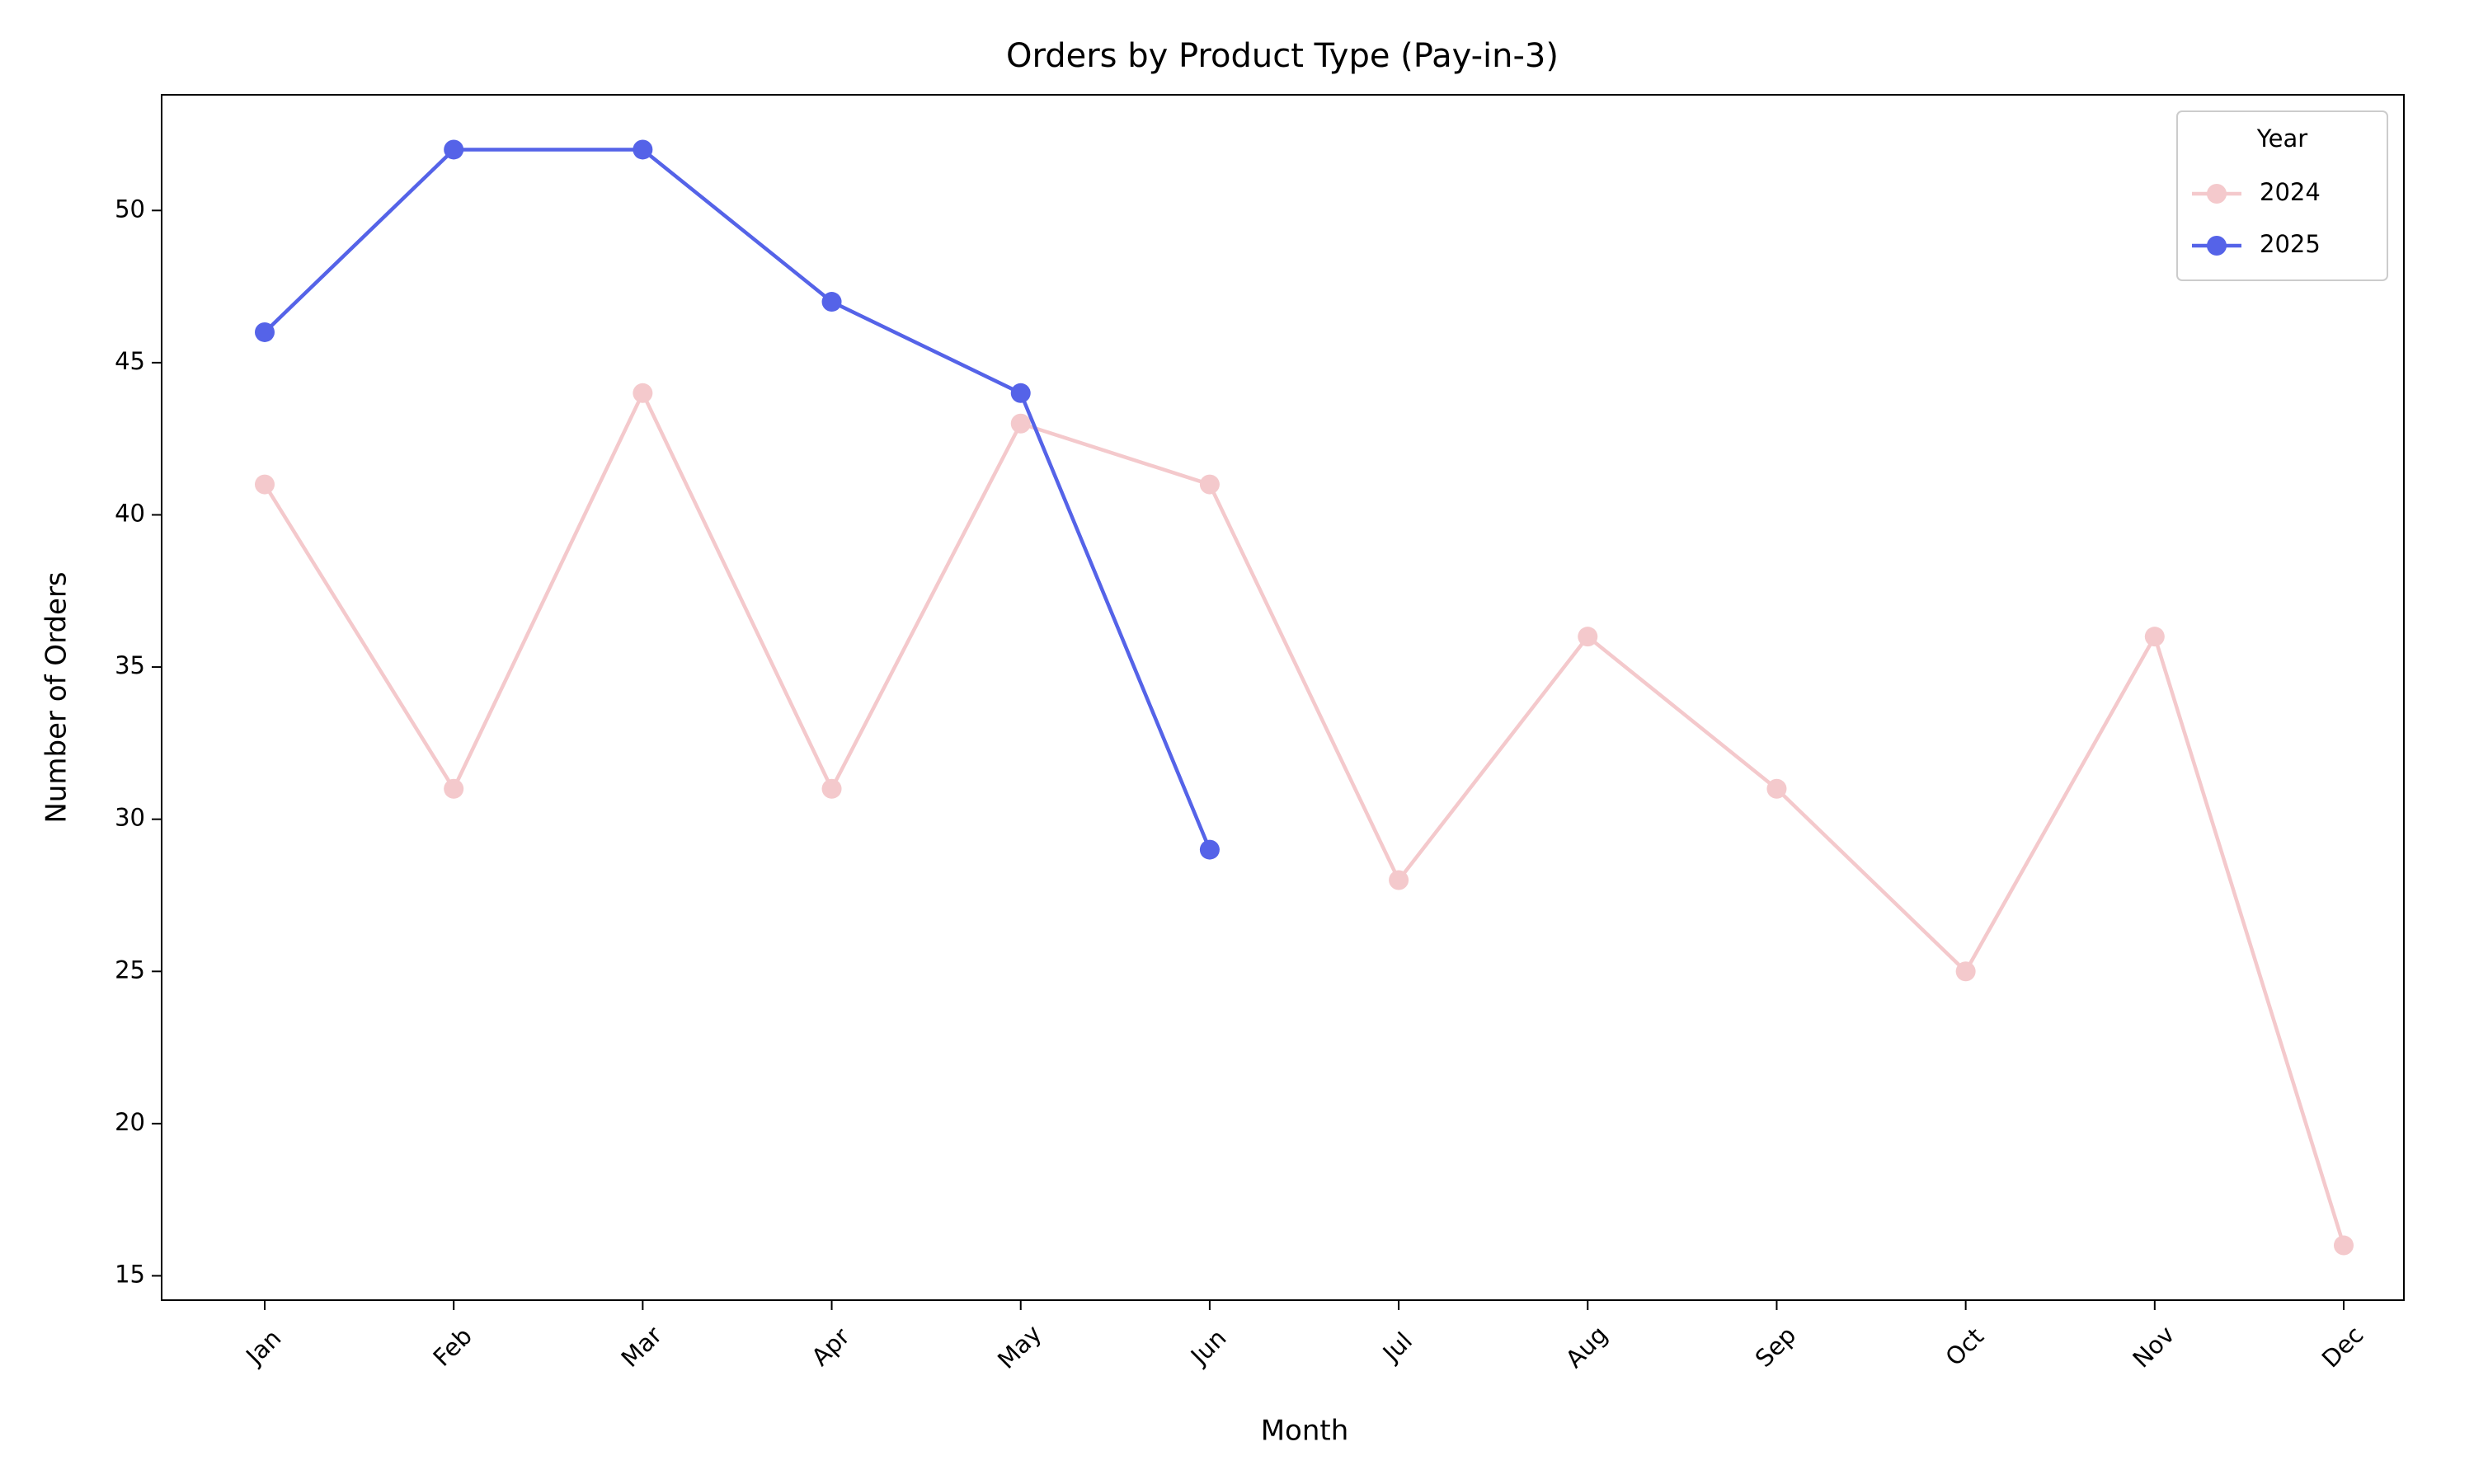  Describe the element at coordinates (130, 209) in the screenshot. I see `y-tick-label: 50` at that location.